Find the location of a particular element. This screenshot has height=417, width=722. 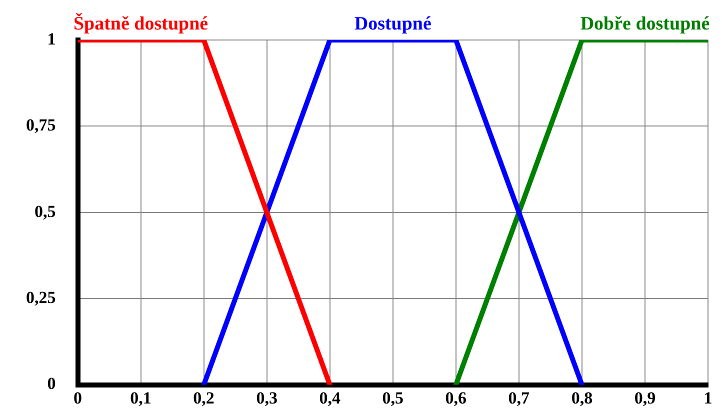

x-tick-label: 0,2 is located at coordinates (203, 398).